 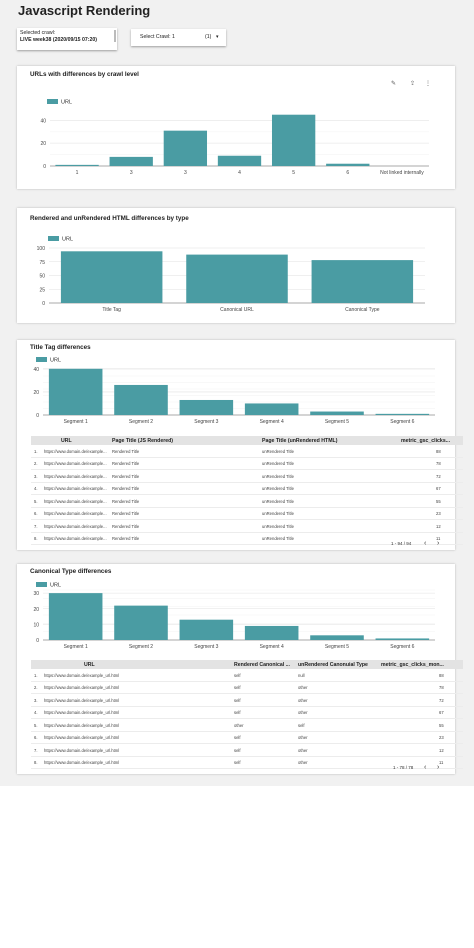 I want to click on x-tick-label: 1, so click(x=77, y=173).